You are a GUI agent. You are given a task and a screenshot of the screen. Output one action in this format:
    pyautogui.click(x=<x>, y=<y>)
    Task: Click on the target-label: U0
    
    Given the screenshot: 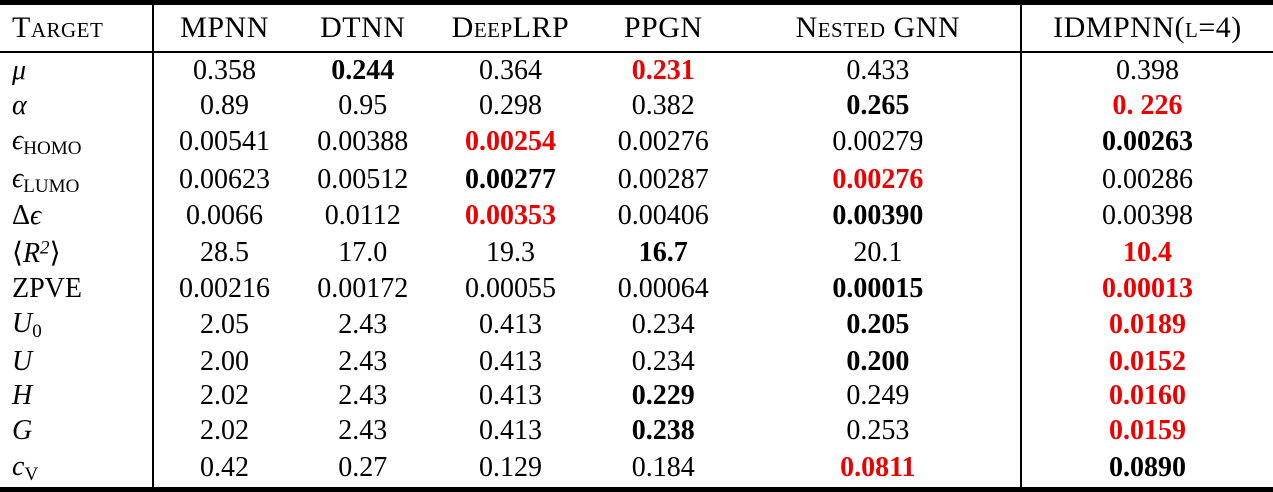 What is the action you would take?
    pyautogui.click(x=76, y=325)
    